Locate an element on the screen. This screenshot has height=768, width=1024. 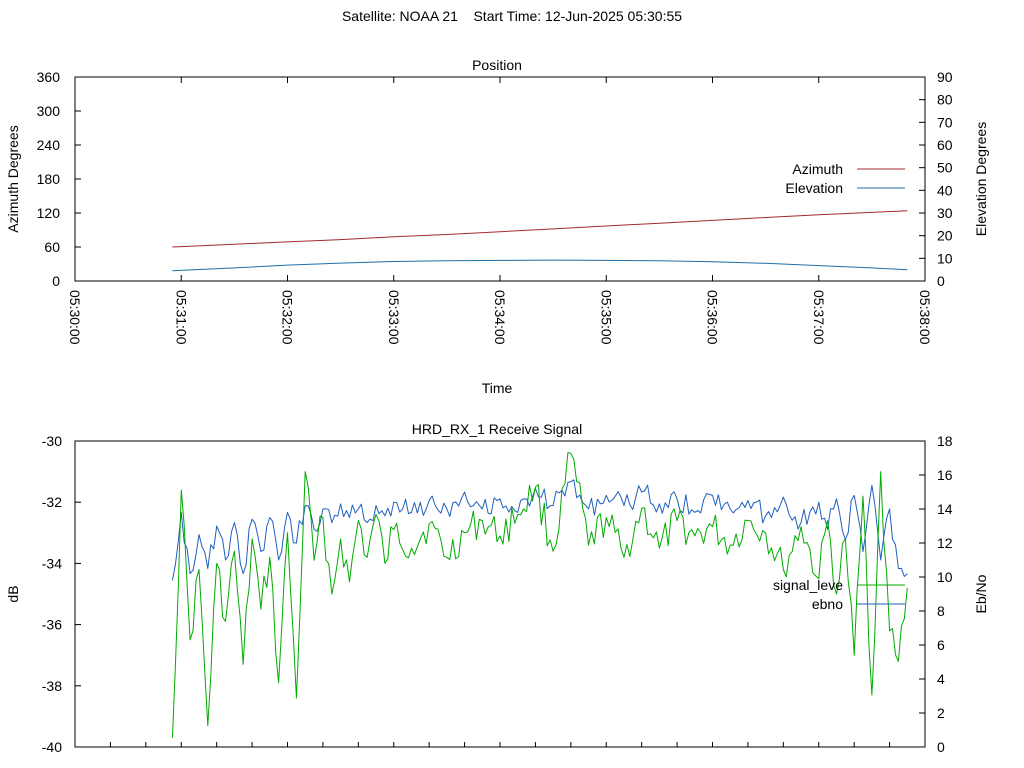
y2-tick-label: 12 is located at coordinates (945, 543).